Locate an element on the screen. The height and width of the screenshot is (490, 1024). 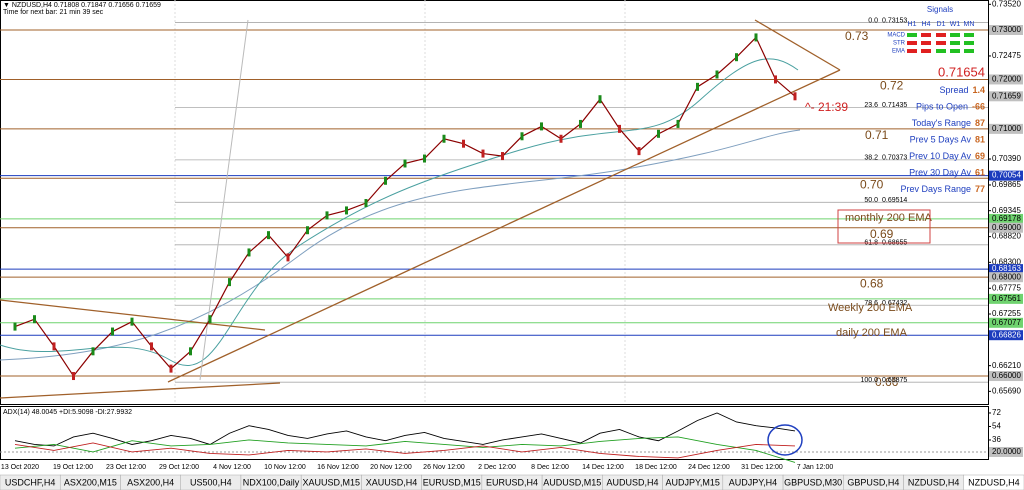
level-label: 0.73 is located at coordinates (857, 36).